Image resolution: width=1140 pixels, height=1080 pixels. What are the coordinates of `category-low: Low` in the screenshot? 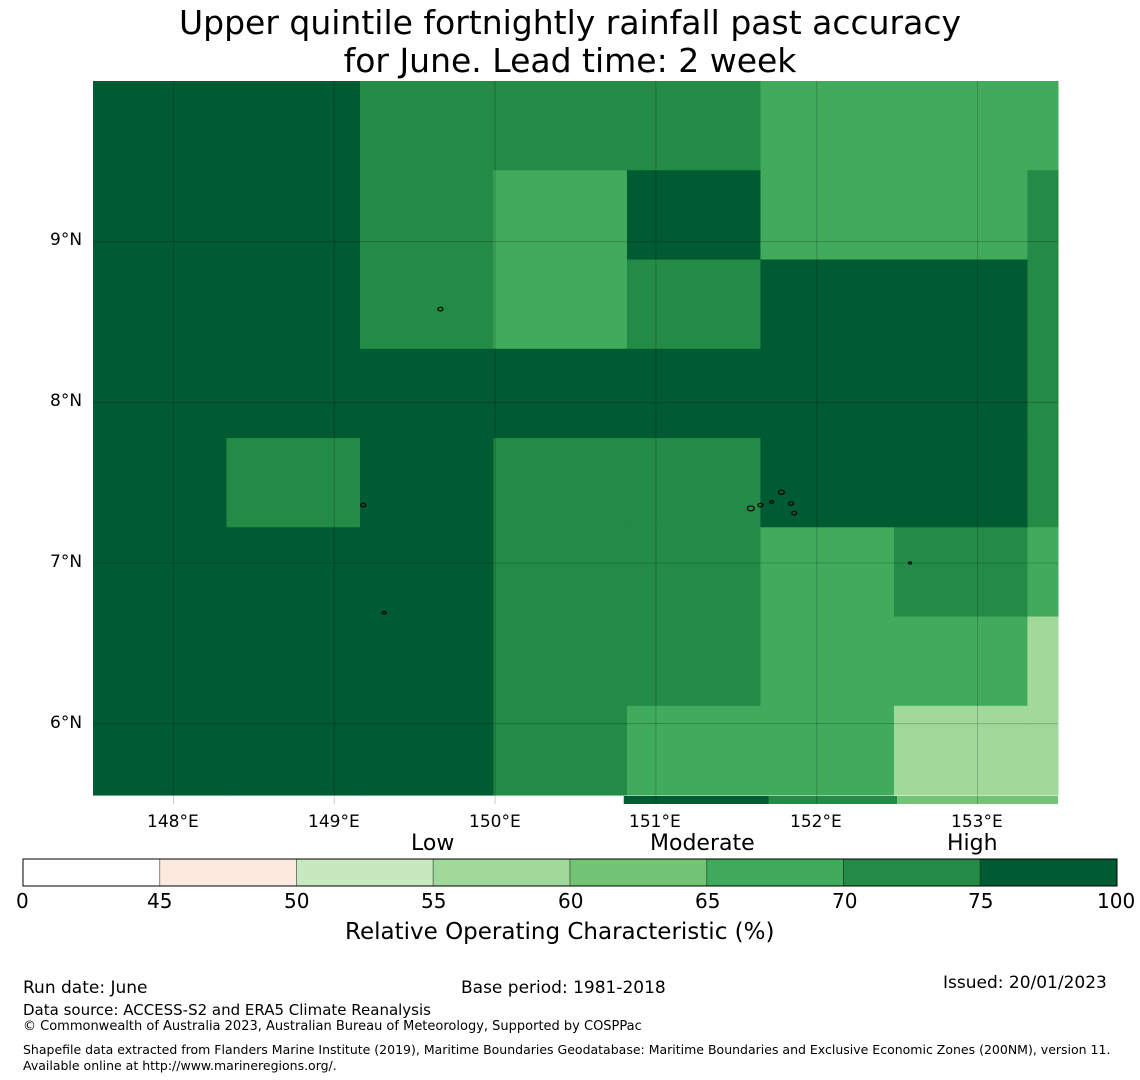 It's located at (433, 843).